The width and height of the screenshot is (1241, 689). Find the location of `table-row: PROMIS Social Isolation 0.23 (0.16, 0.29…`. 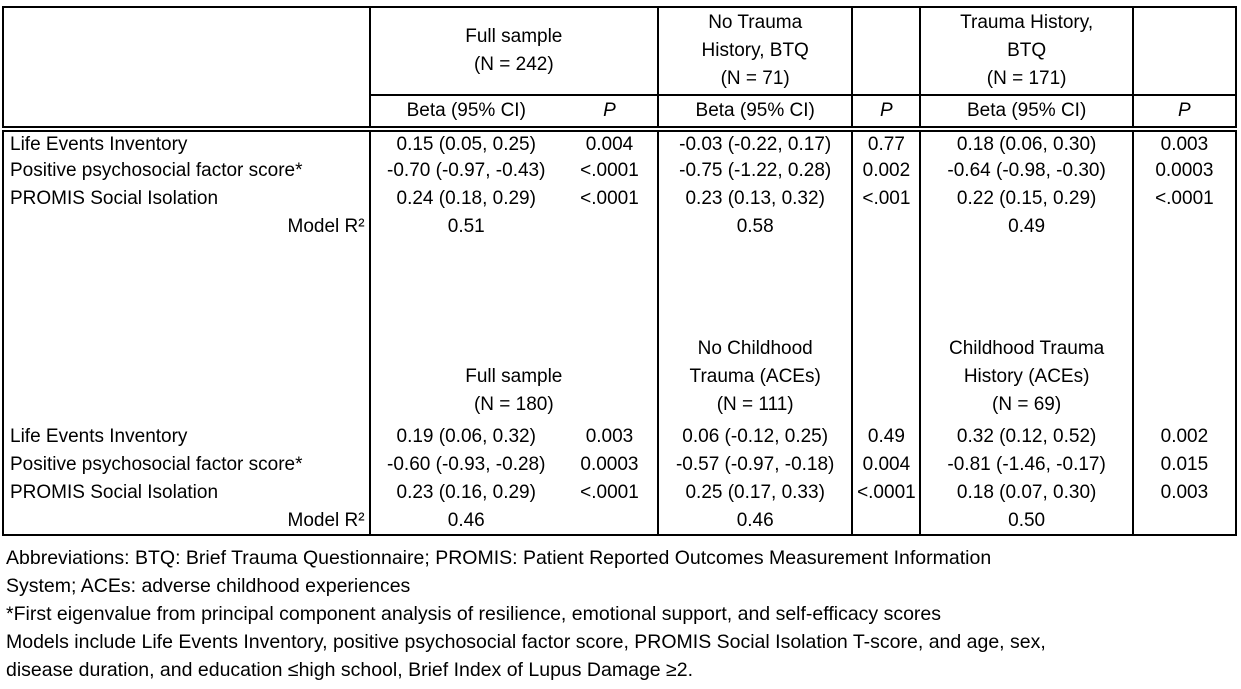

table-row: PROMIS Social Isolation 0.23 (0.16, 0.29… is located at coordinates (619, 493).